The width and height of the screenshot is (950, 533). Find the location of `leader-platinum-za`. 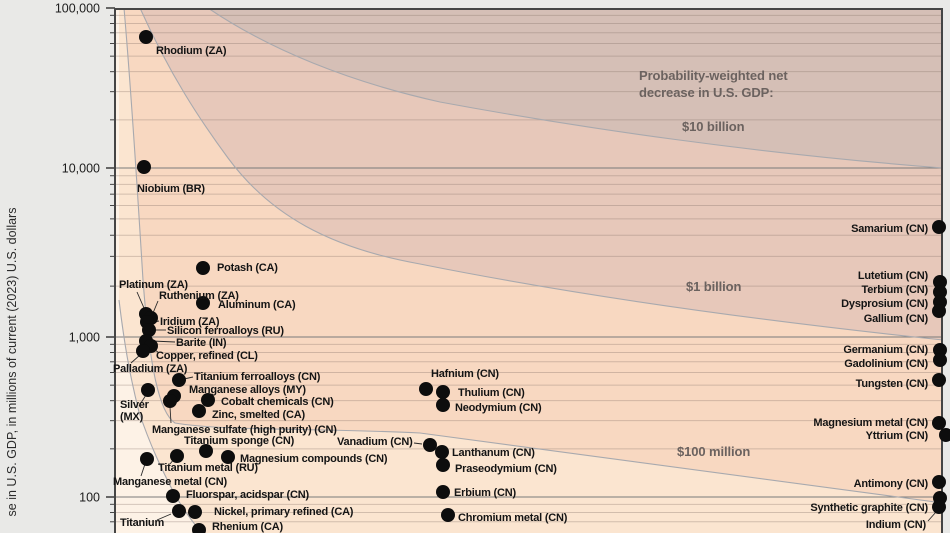

leader-platinum-za is located at coordinates (140, 300).